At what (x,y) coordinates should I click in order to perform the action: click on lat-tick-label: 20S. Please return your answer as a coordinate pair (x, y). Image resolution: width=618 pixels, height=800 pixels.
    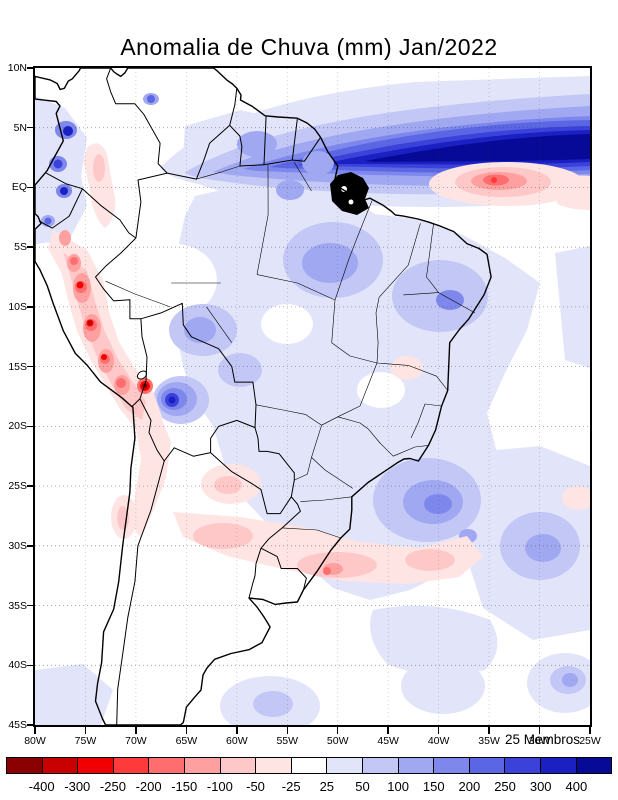
    Looking at the image, I should click on (17, 426).